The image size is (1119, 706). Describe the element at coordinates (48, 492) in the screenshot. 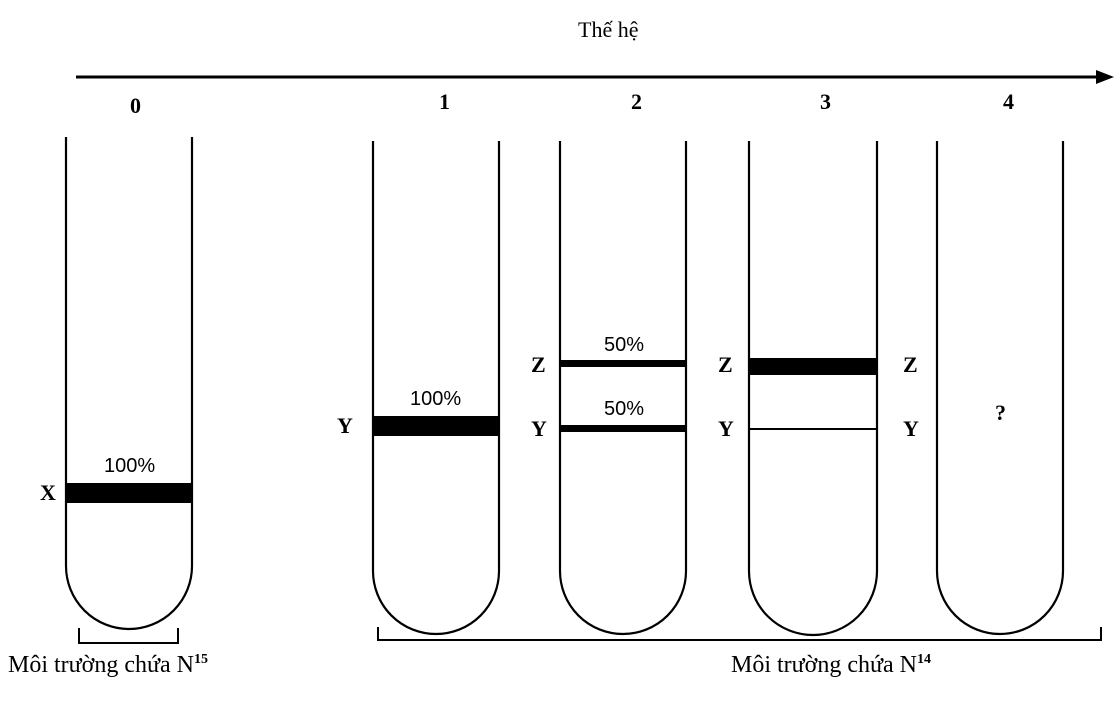

I see `band-letter-x: X` at that location.